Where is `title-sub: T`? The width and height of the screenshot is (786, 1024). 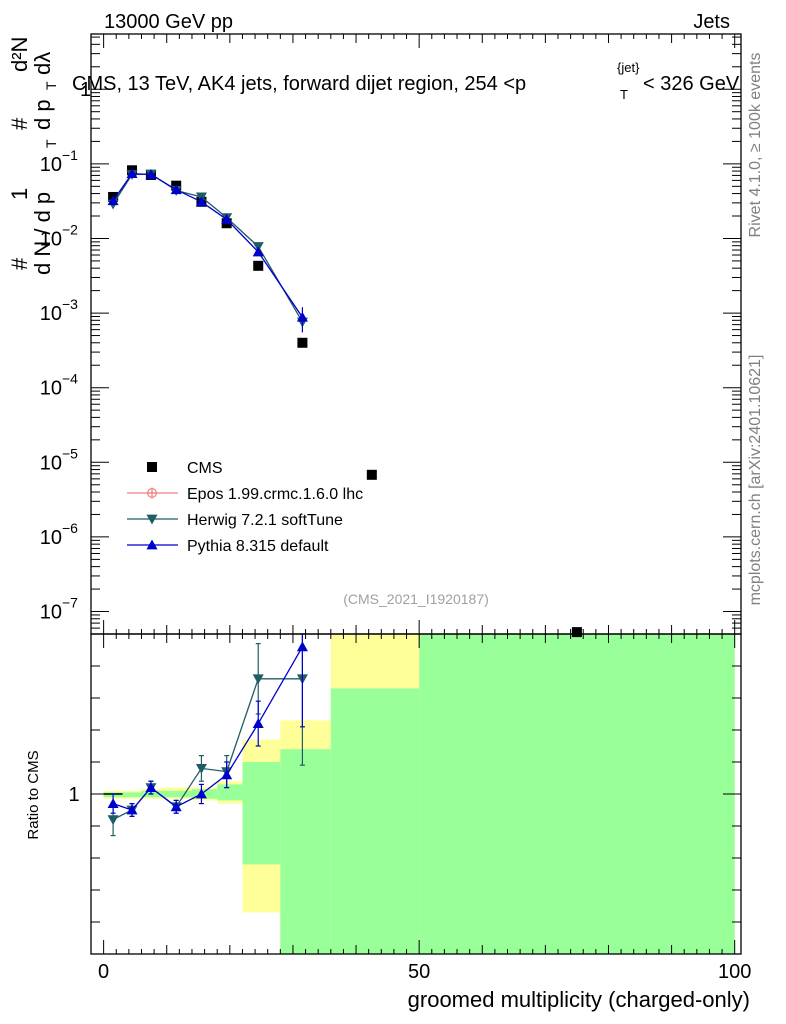 title-sub: T is located at coordinates (624, 94).